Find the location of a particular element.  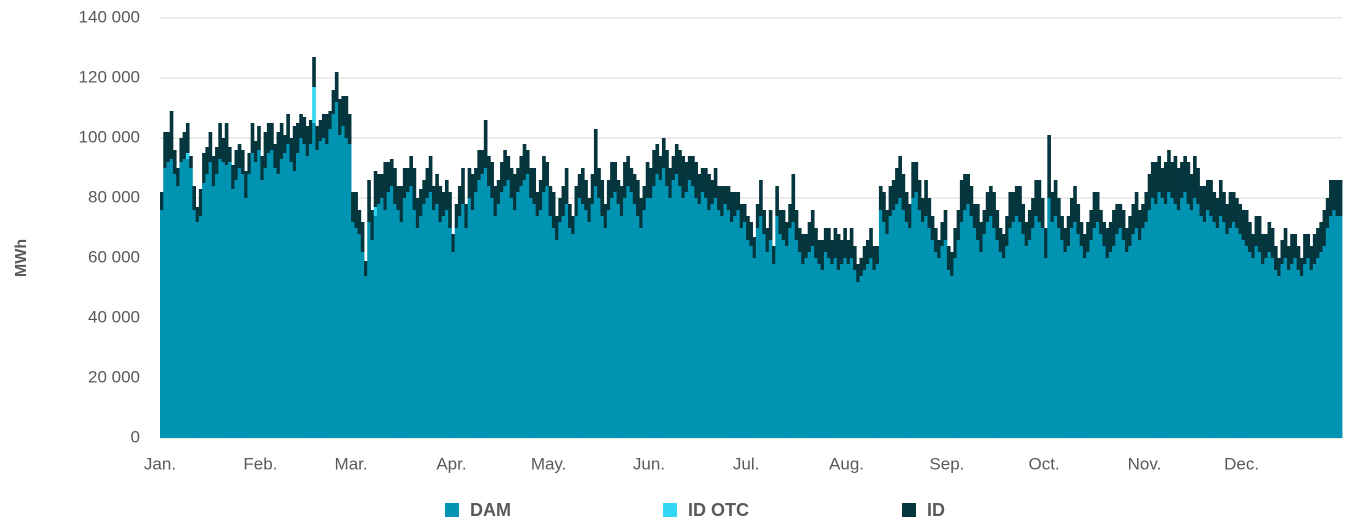

x-tick-label: Jan. is located at coordinates (160, 463).